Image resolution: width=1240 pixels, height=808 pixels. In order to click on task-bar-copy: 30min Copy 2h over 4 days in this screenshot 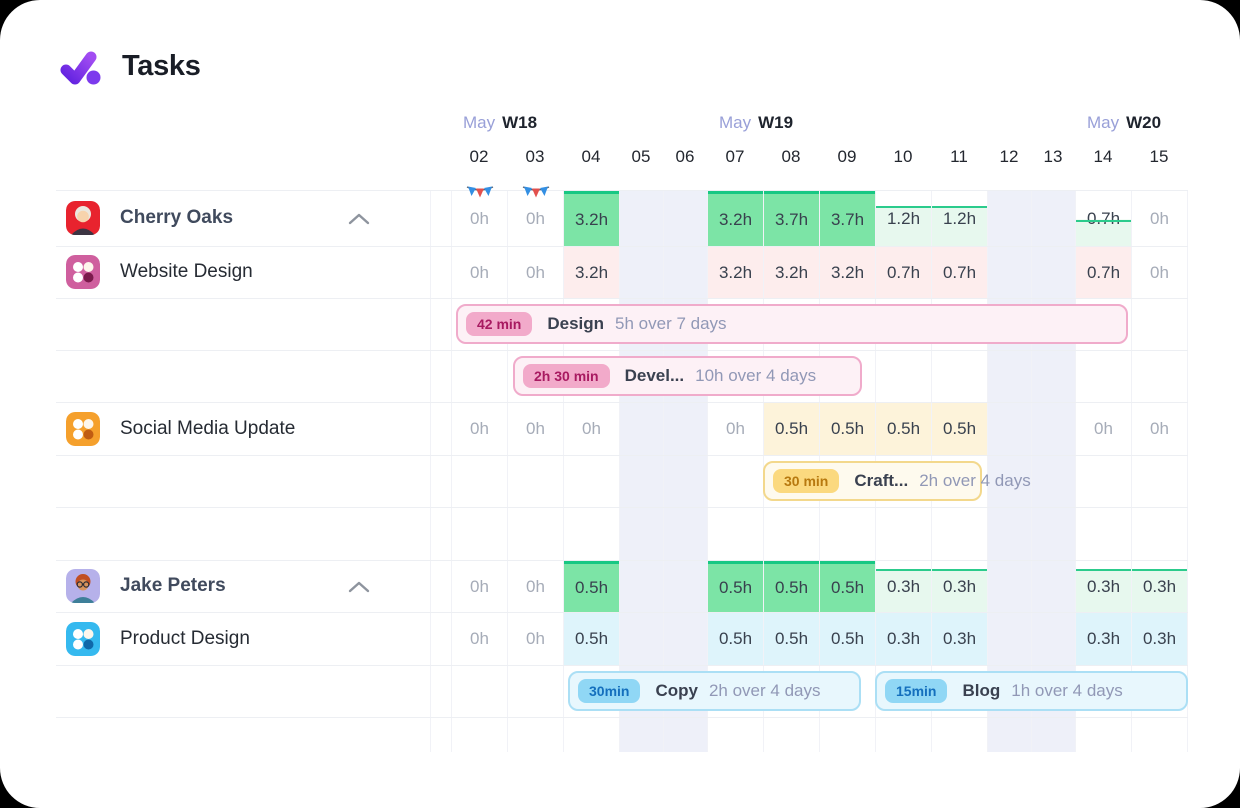, I will do `click(714, 691)`.